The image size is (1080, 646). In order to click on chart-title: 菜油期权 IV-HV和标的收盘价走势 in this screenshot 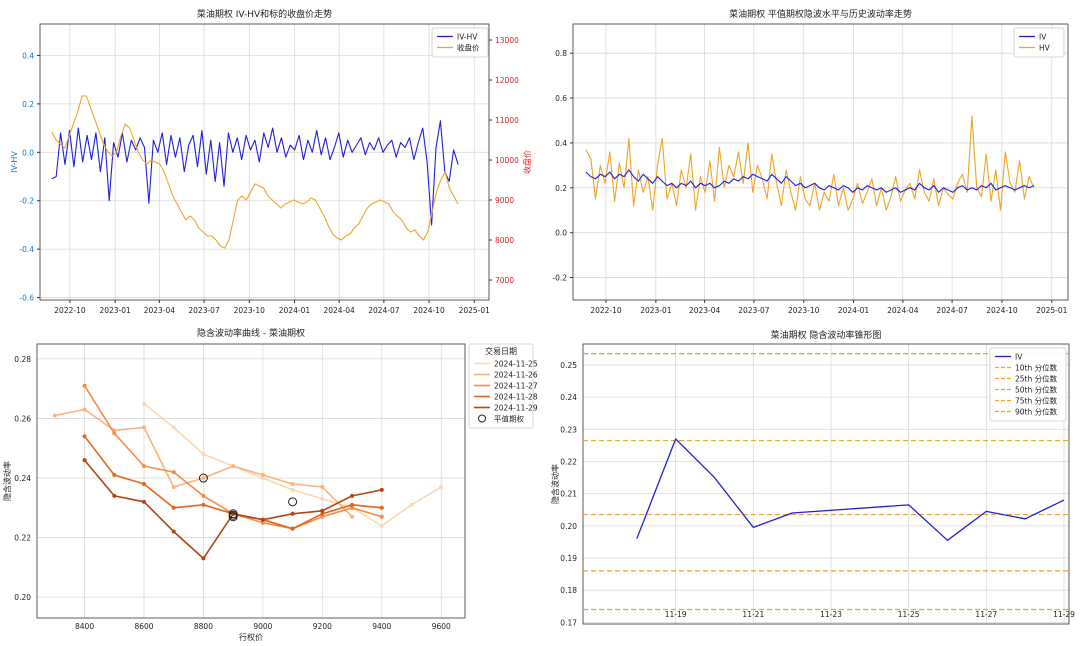, I will do `click(264, 14)`.